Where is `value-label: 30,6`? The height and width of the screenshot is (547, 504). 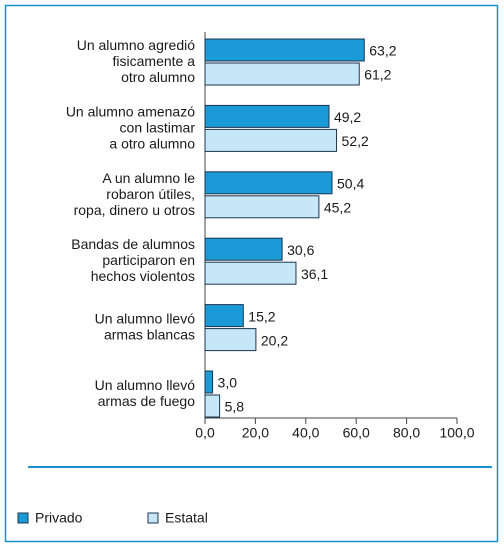 value-label: 30,6 is located at coordinates (300, 250).